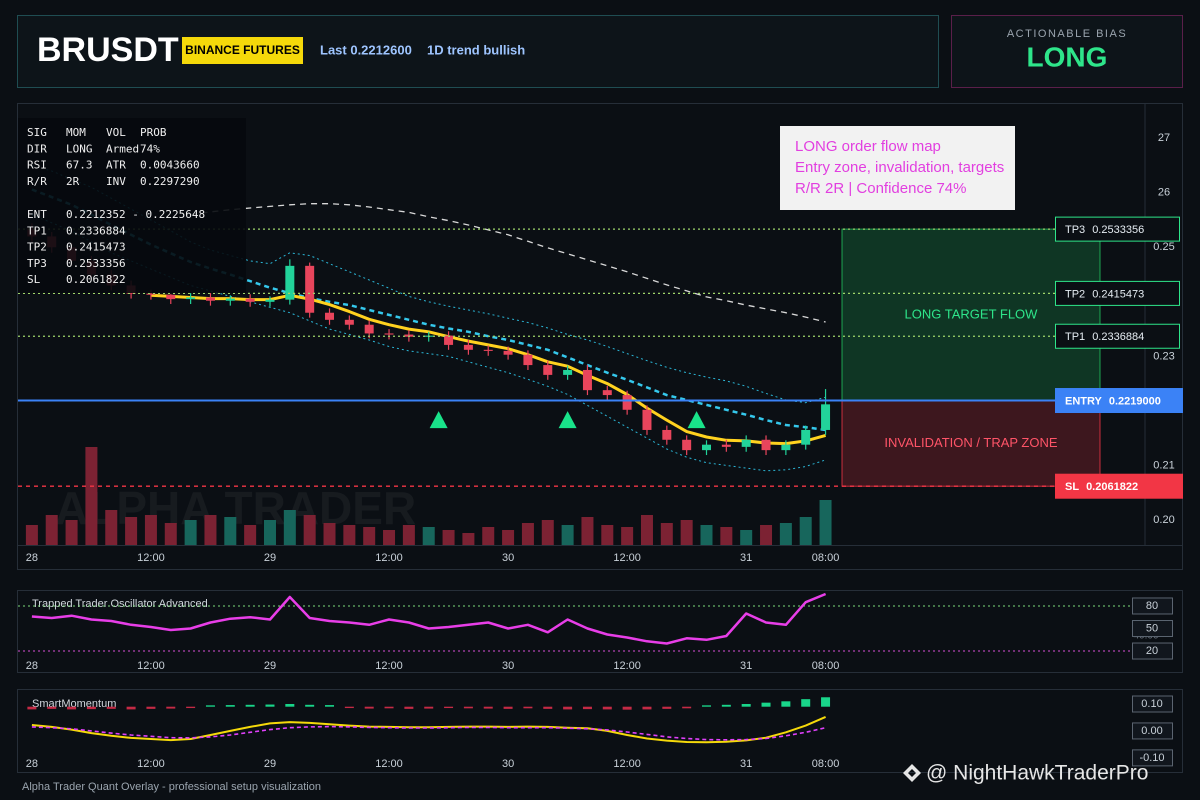 The image size is (1200, 800). I want to click on info-cell: 67.3, so click(79, 165).